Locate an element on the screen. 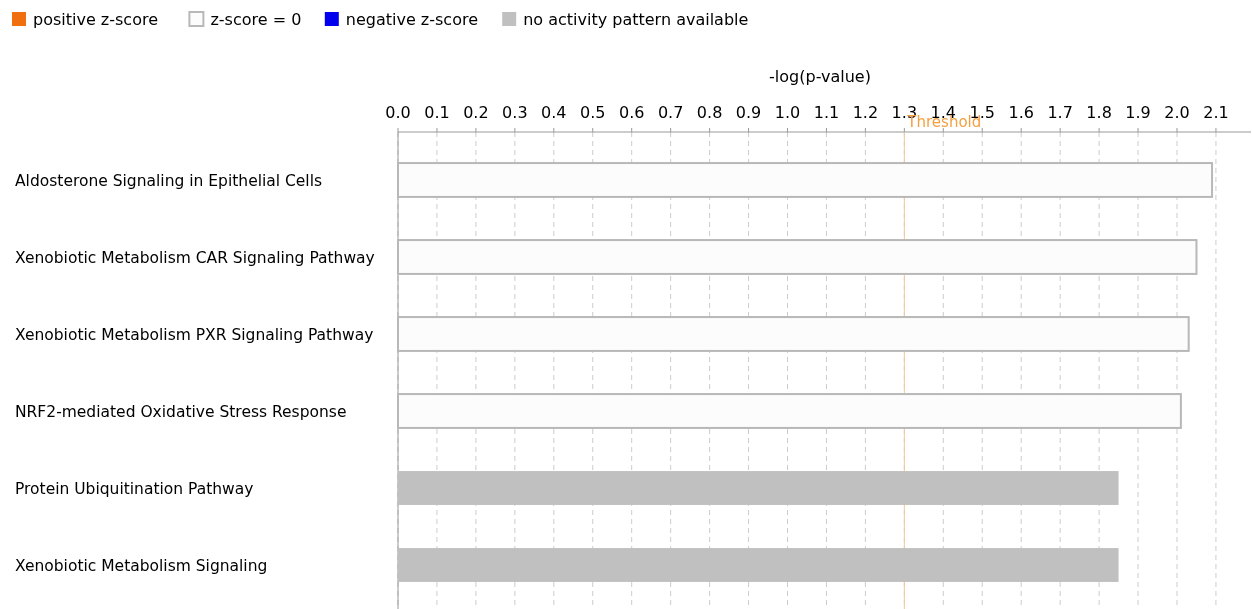 The height and width of the screenshot is (609, 1252). legend-label: positive z-score is located at coordinates (96, 19).